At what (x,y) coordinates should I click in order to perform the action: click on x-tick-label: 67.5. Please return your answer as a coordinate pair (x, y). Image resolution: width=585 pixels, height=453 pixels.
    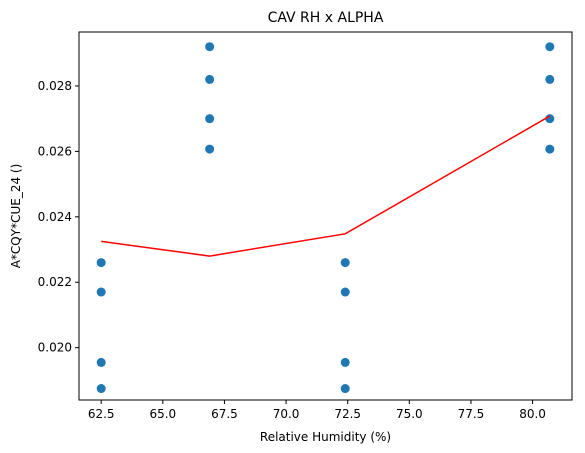
    Looking at the image, I should click on (224, 414).